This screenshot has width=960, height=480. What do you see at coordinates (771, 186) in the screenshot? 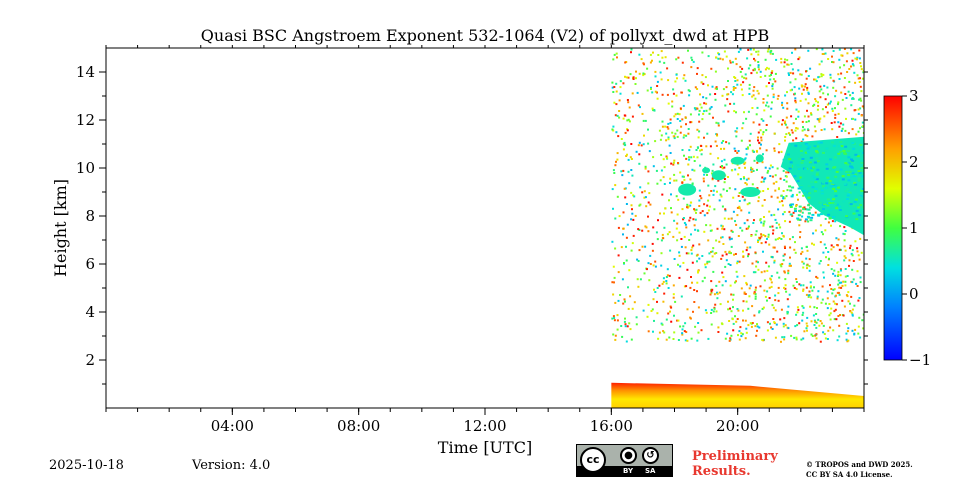
I see `cirrus-cloud` at bounding box center [771, 186].